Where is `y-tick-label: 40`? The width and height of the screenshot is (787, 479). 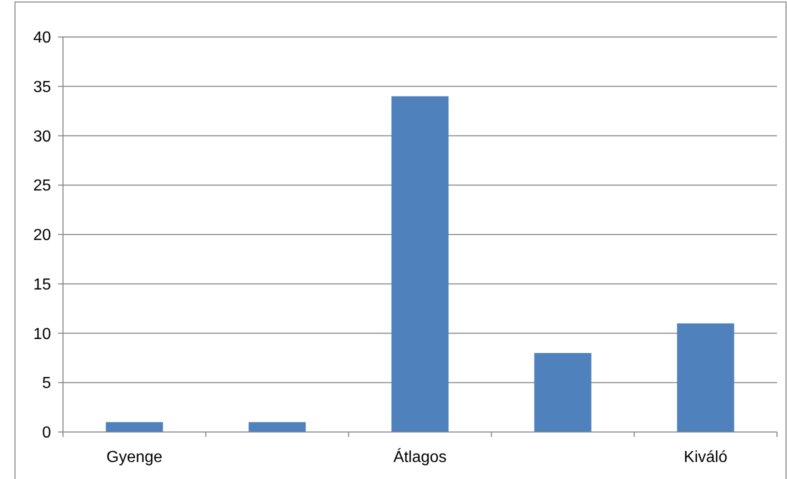 y-tick-label: 40 is located at coordinates (42, 38).